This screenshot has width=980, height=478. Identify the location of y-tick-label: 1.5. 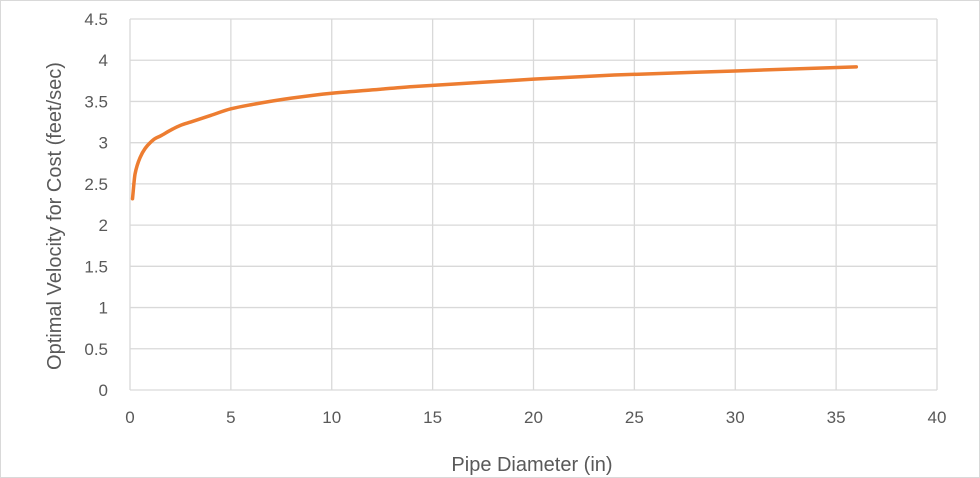
(96, 266).